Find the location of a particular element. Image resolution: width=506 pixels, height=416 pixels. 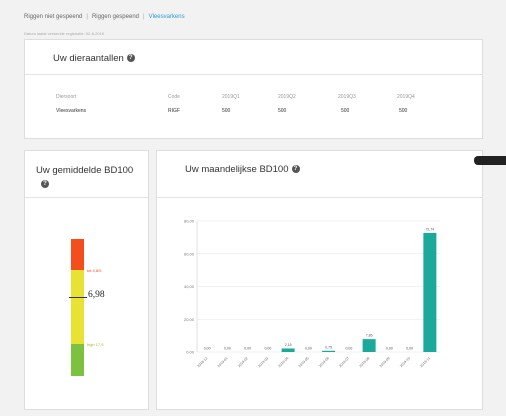

gauge-lower-threshold-label: high 17,5 is located at coordinates (95, 344).